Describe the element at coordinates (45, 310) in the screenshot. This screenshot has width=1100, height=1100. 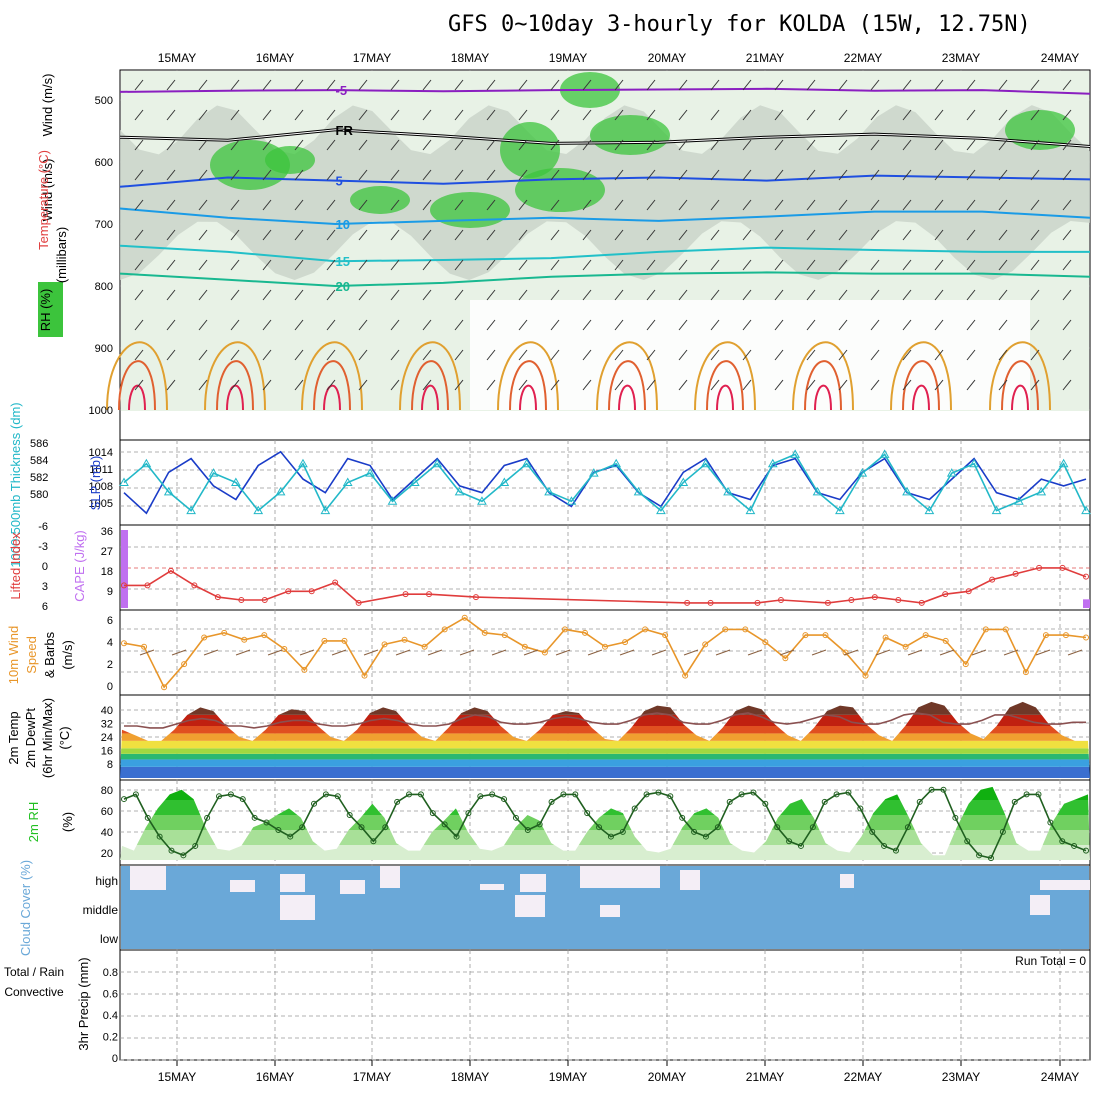
I see `ylabel-rh: RH (%)` at that location.